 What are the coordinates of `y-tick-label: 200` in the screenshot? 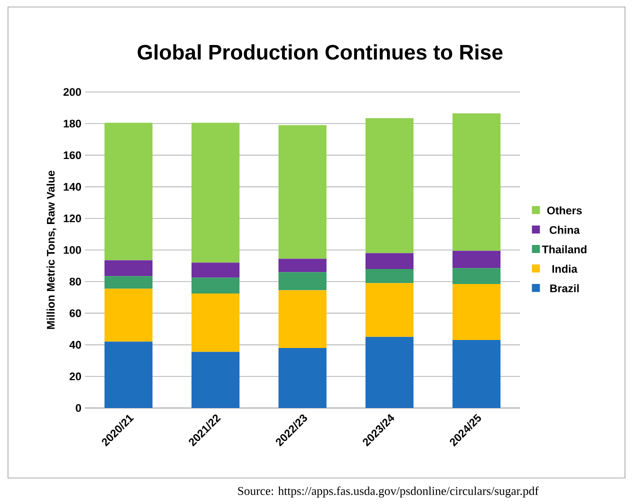 It's located at (72, 92).